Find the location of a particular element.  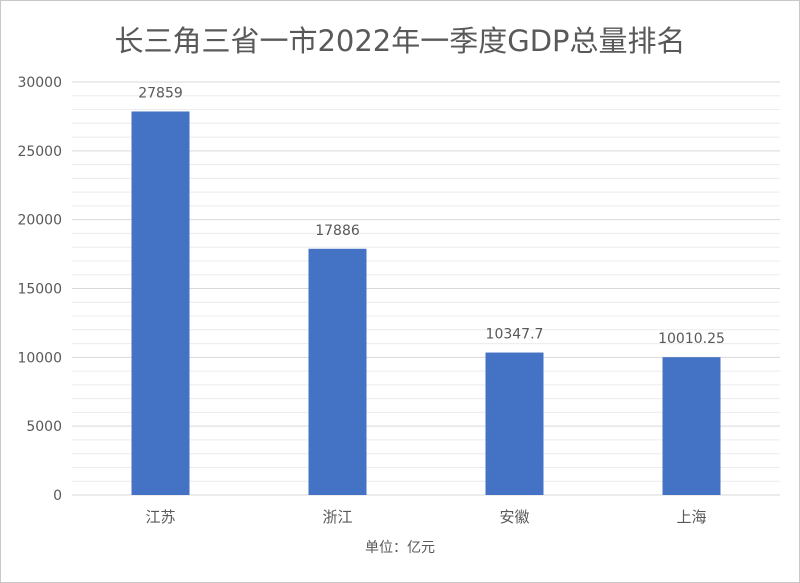

data-label: 10347.7 is located at coordinates (515, 335).